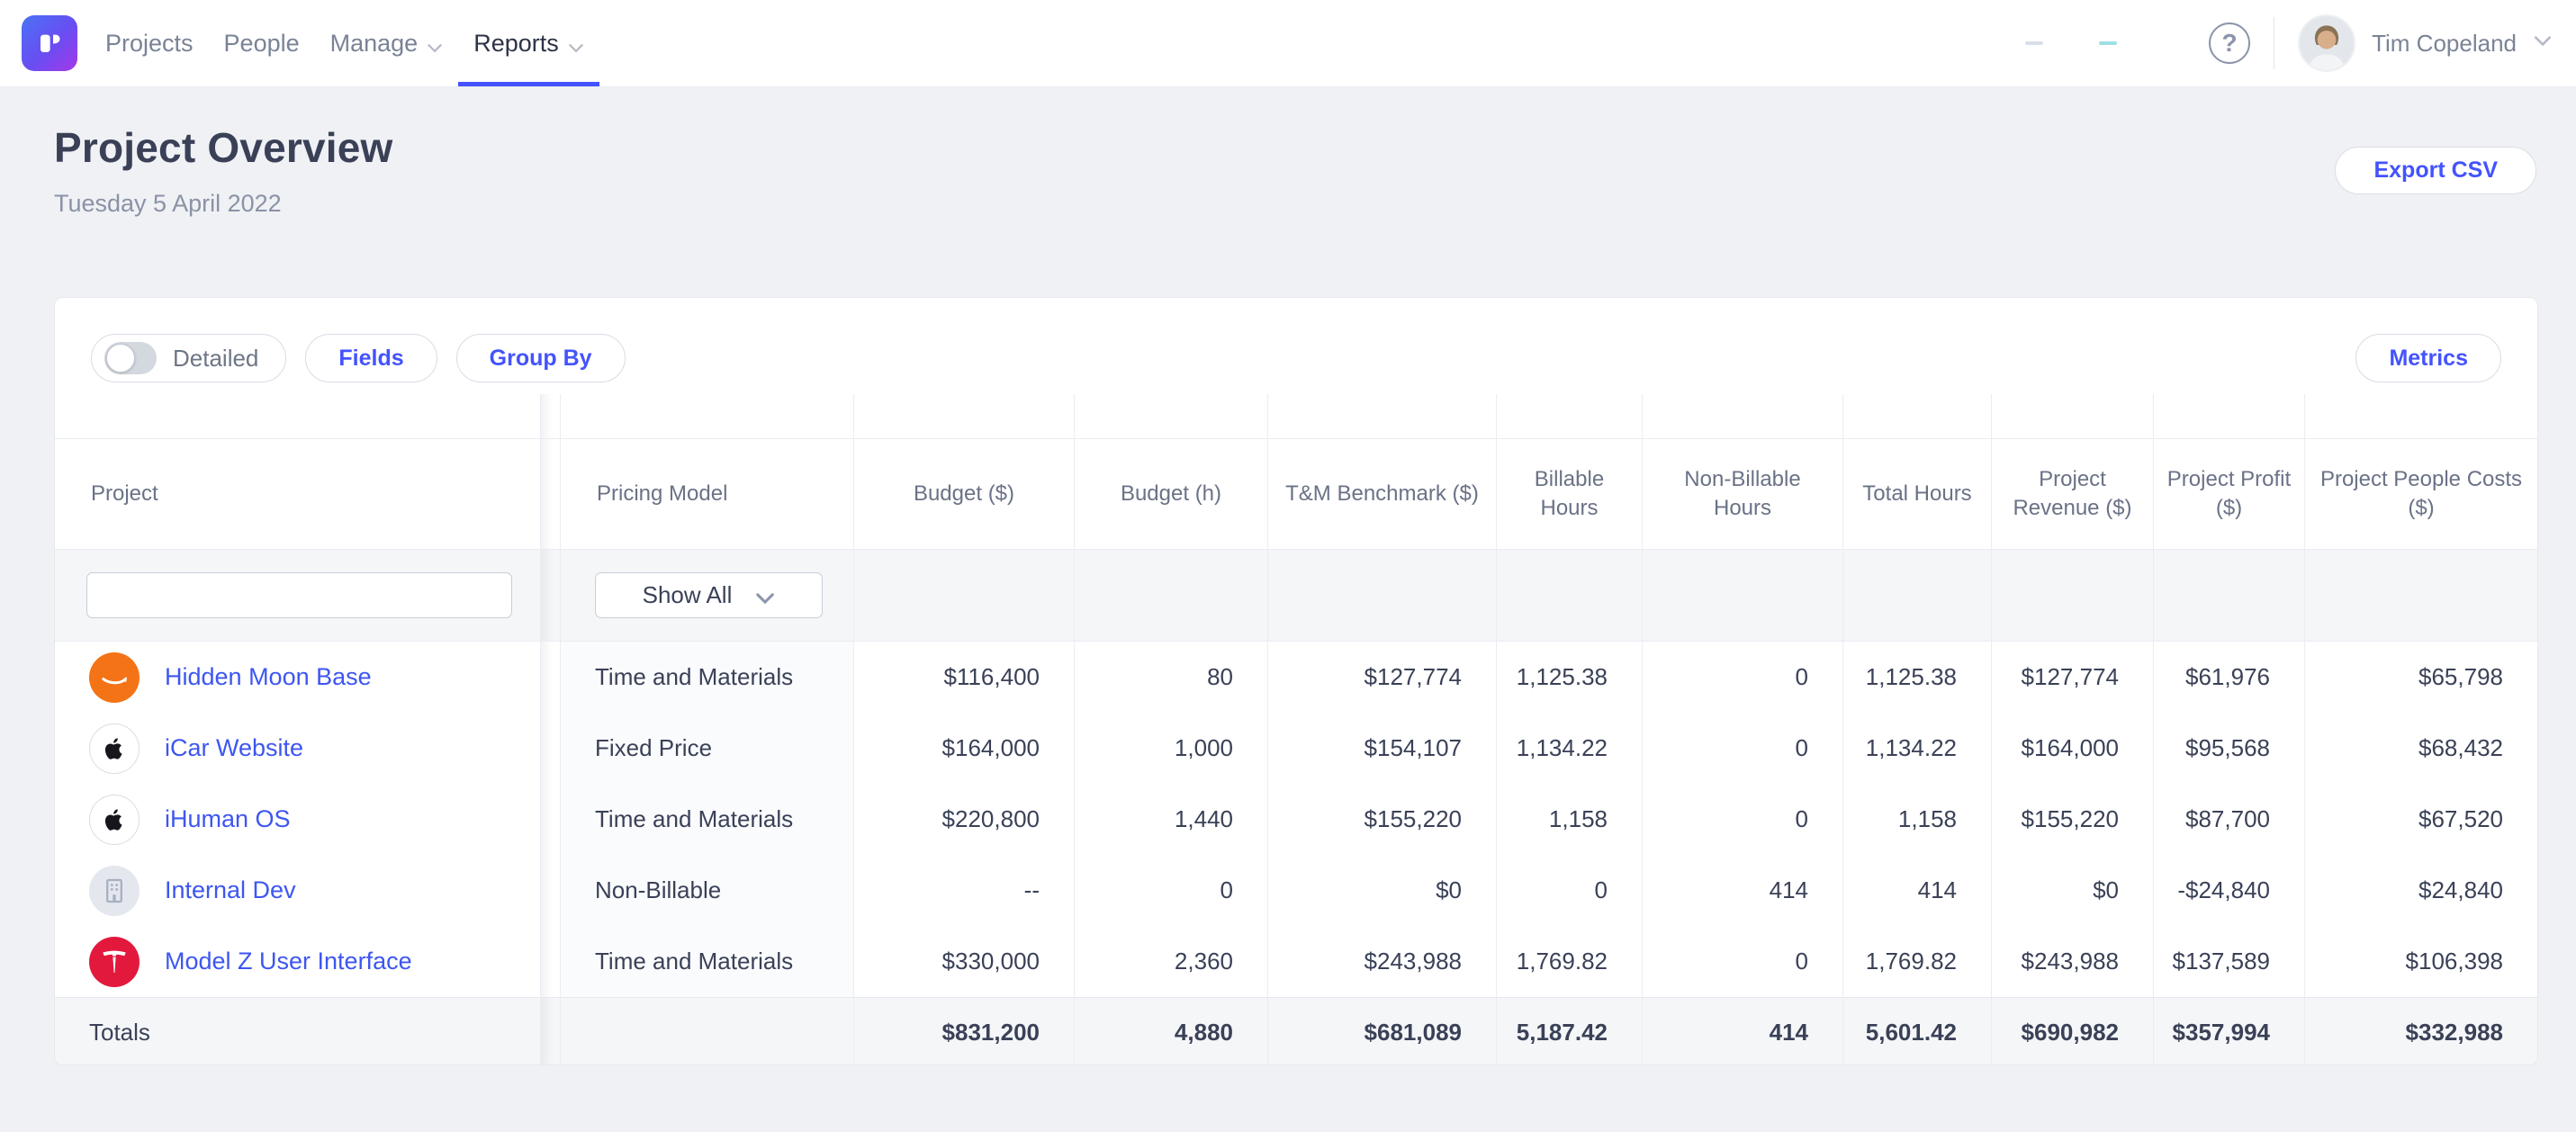 The height and width of the screenshot is (1132, 2576). Describe the element at coordinates (49, 43) in the screenshot. I see `runn-logo` at that location.